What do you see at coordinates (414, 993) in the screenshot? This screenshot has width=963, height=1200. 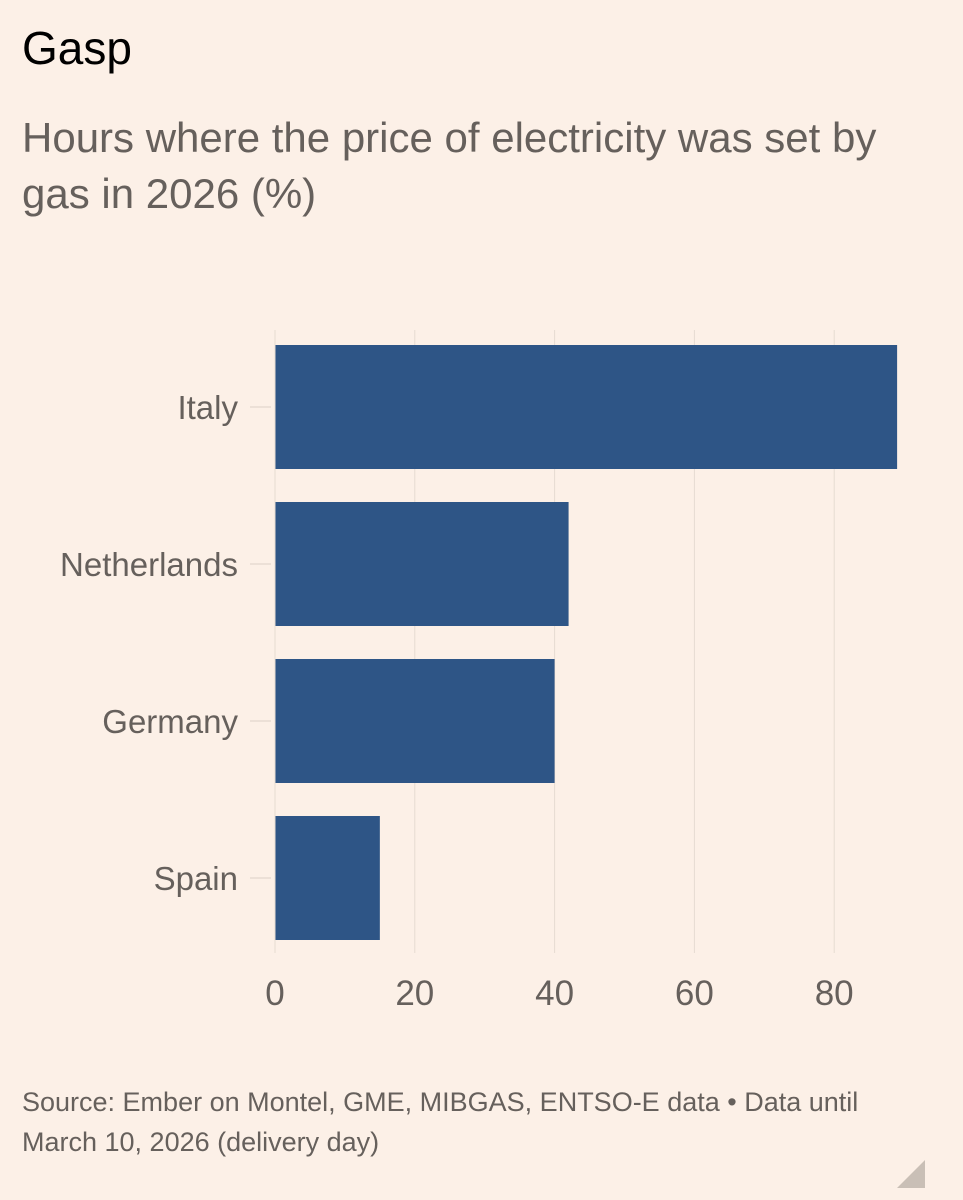 I see `x-tick-label-20: 20` at bounding box center [414, 993].